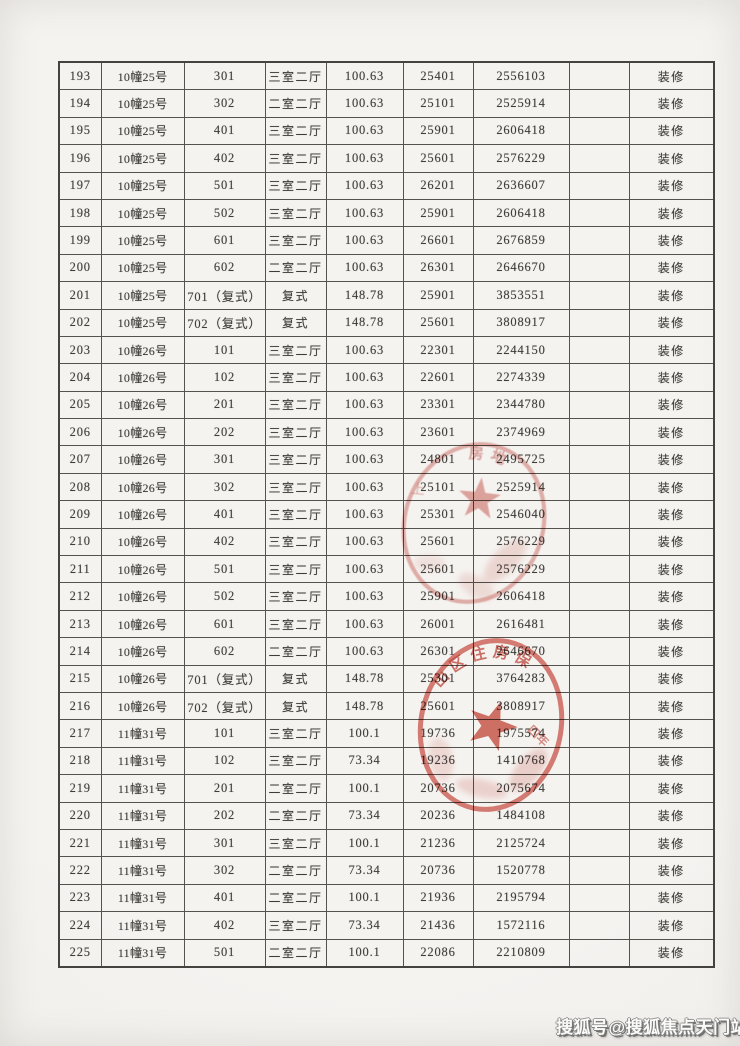 The height and width of the screenshot is (1046, 740). Describe the element at coordinates (438, 624) in the screenshot. I see `cell-unit-price: 26001` at that location.